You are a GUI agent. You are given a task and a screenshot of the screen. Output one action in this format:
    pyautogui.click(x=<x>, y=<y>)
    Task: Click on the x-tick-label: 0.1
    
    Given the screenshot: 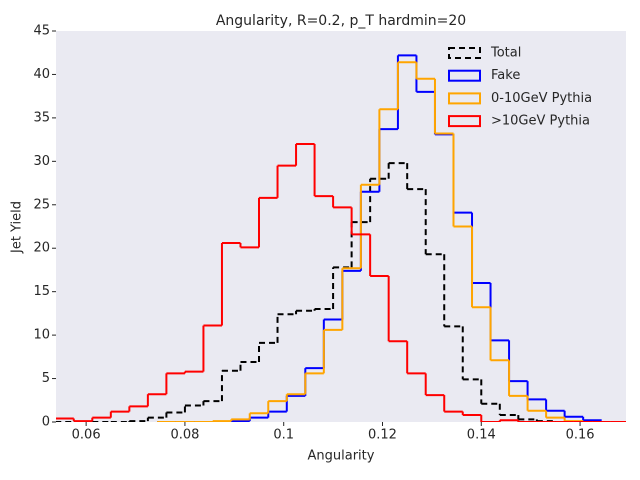 What is the action you would take?
    pyautogui.click(x=283, y=435)
    